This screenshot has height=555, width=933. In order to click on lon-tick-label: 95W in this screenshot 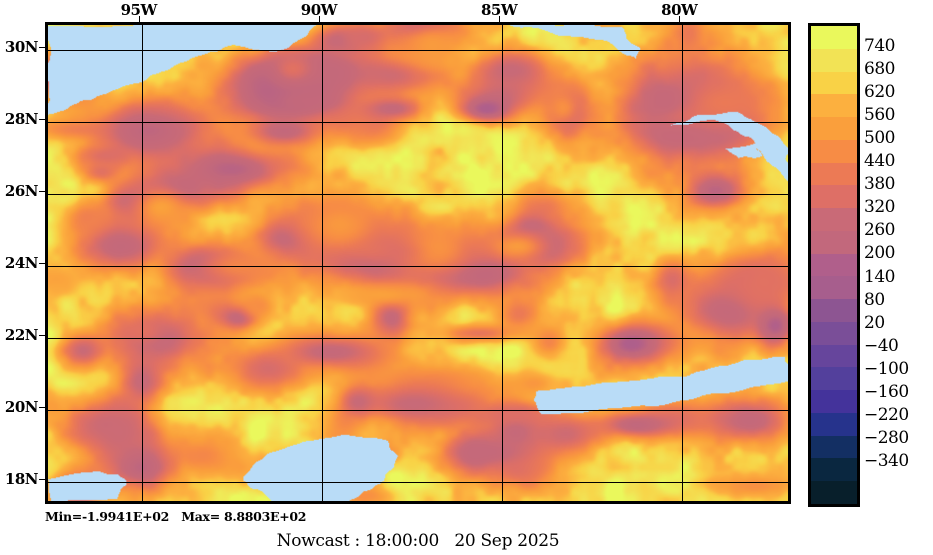, I will do `click(139, 10)`.